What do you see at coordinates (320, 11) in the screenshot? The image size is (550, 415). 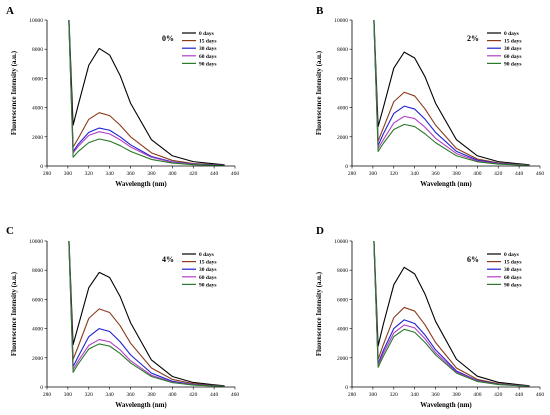 I see `panel-letter: B` at bounding box center [320, 11].